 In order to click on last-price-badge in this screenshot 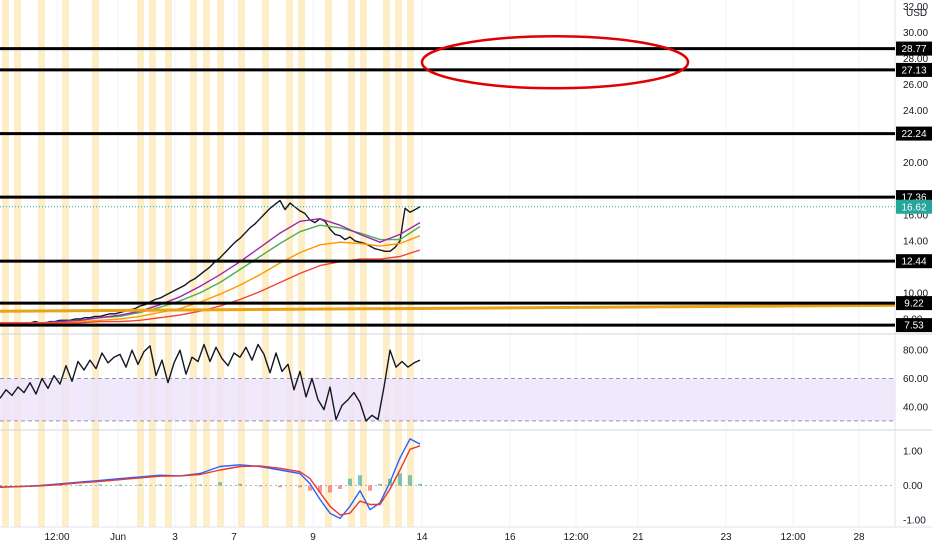, I will do `click(914, 206)`.